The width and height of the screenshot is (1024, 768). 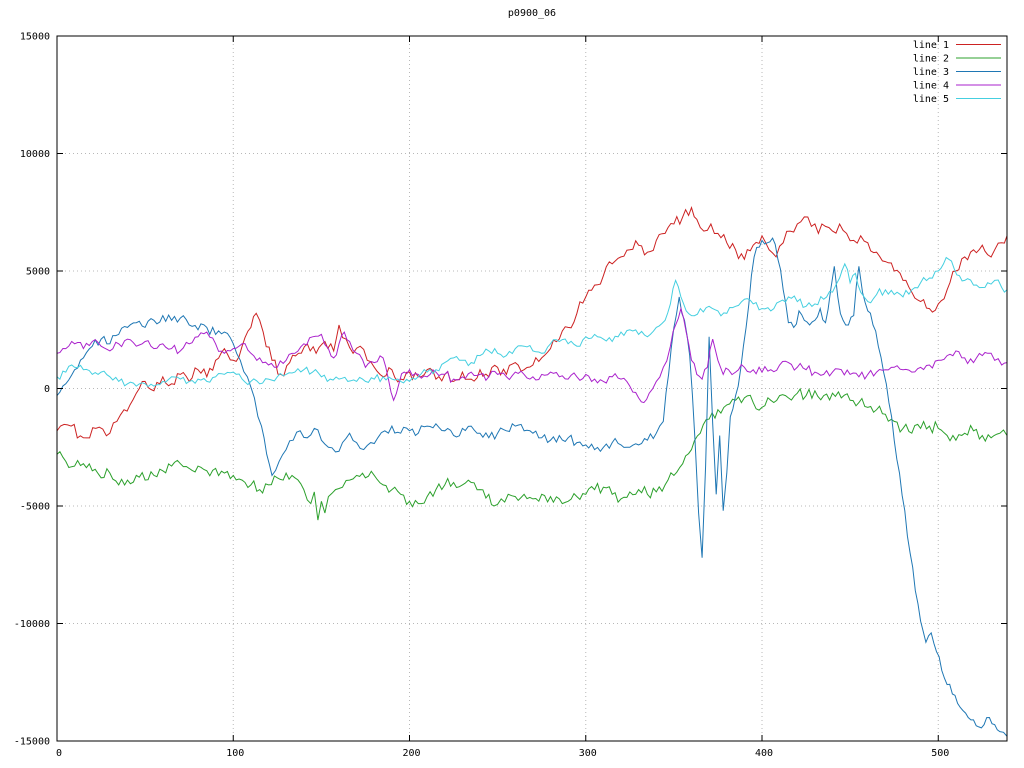 What do you see at coordinates (411, 753) in the screenshot?
I see `x-tick-label: 200` at bounding box center [411, 753].